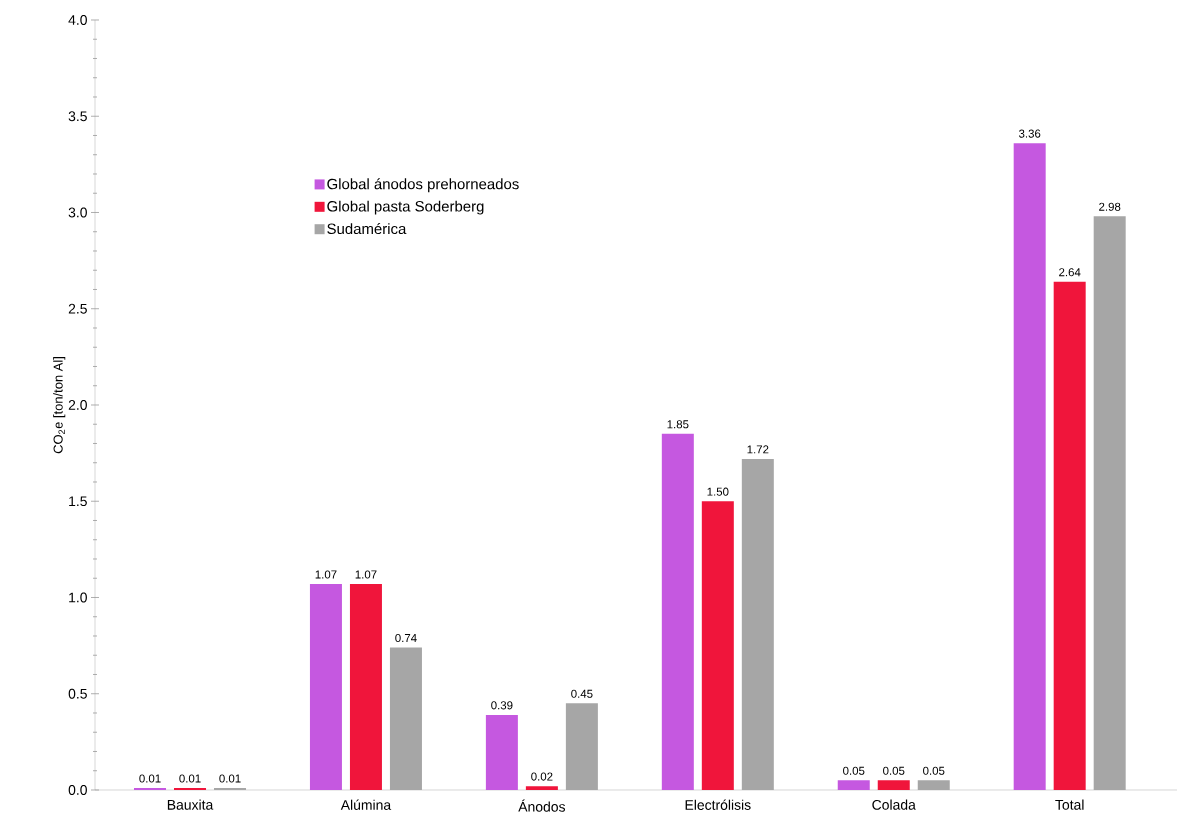 The height and width of the screenshot is (832, 1177). Describe the element at coordinates (1070, 272) in the screenshot. I see `data-label: 2.64` at that location.